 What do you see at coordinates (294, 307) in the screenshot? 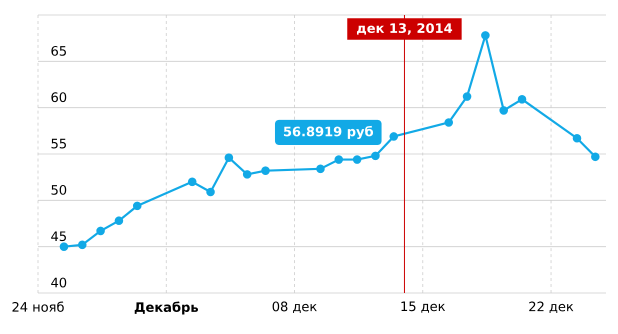
I see `x-tick-label: 08 дек` at bounding box center [294, 307].